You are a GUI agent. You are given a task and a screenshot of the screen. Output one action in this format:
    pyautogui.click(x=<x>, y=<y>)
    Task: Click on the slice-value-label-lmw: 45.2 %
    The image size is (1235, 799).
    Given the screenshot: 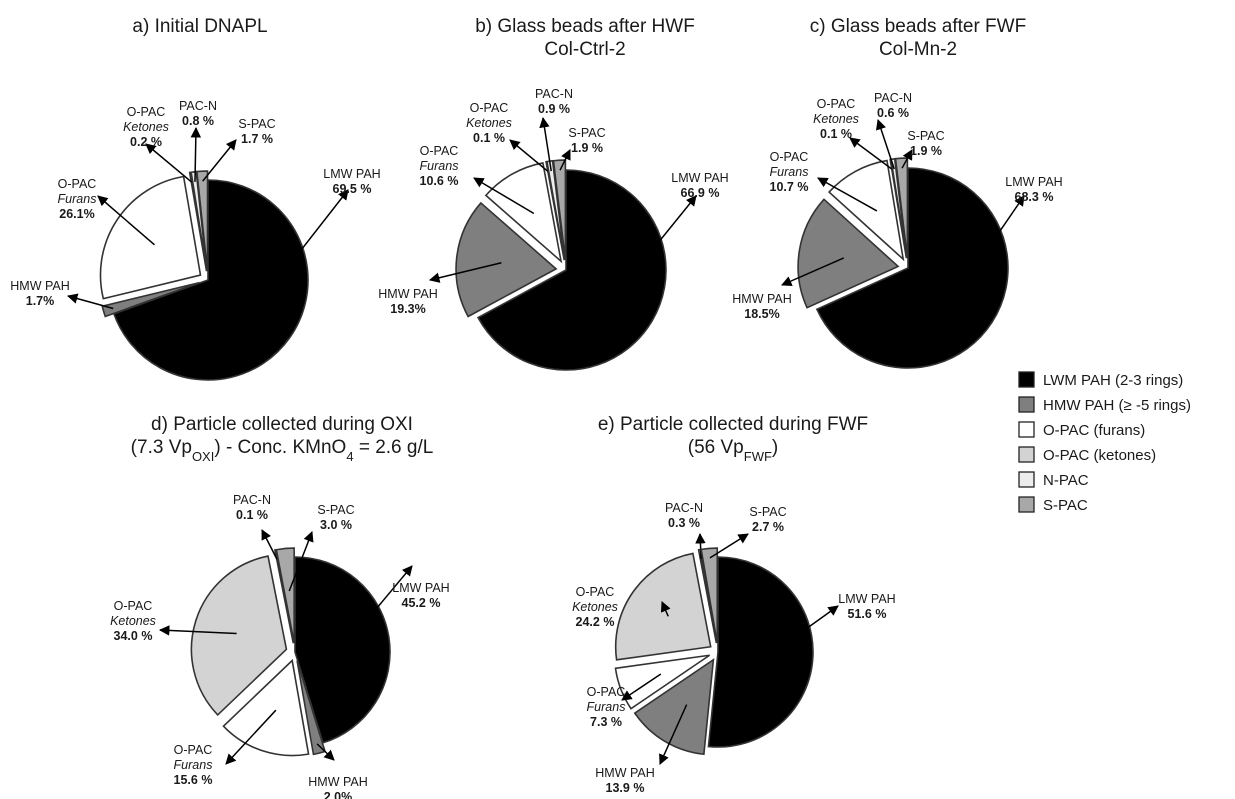 What is the action you would take?
    pyautogui.click(x=421, y=603)
    